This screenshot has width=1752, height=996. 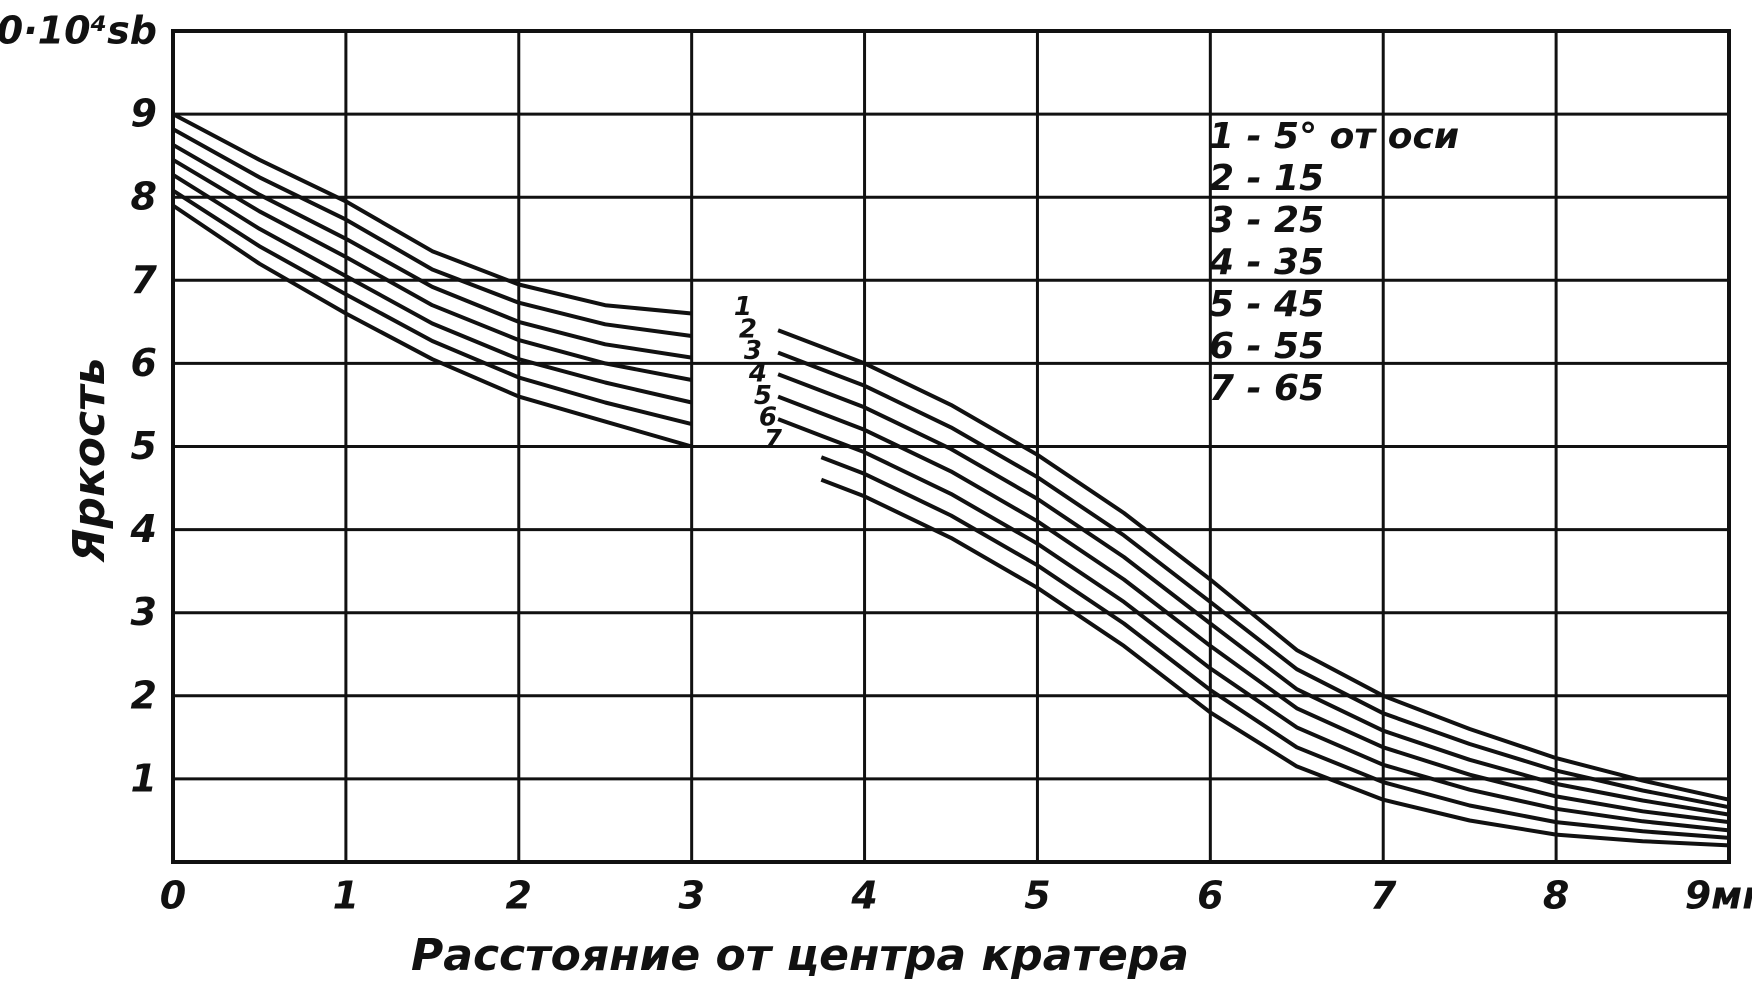 What do you see at coordinates (763, 396) in the screenshot?
I see `curve-label: 5` at bounding box center [763, 396].